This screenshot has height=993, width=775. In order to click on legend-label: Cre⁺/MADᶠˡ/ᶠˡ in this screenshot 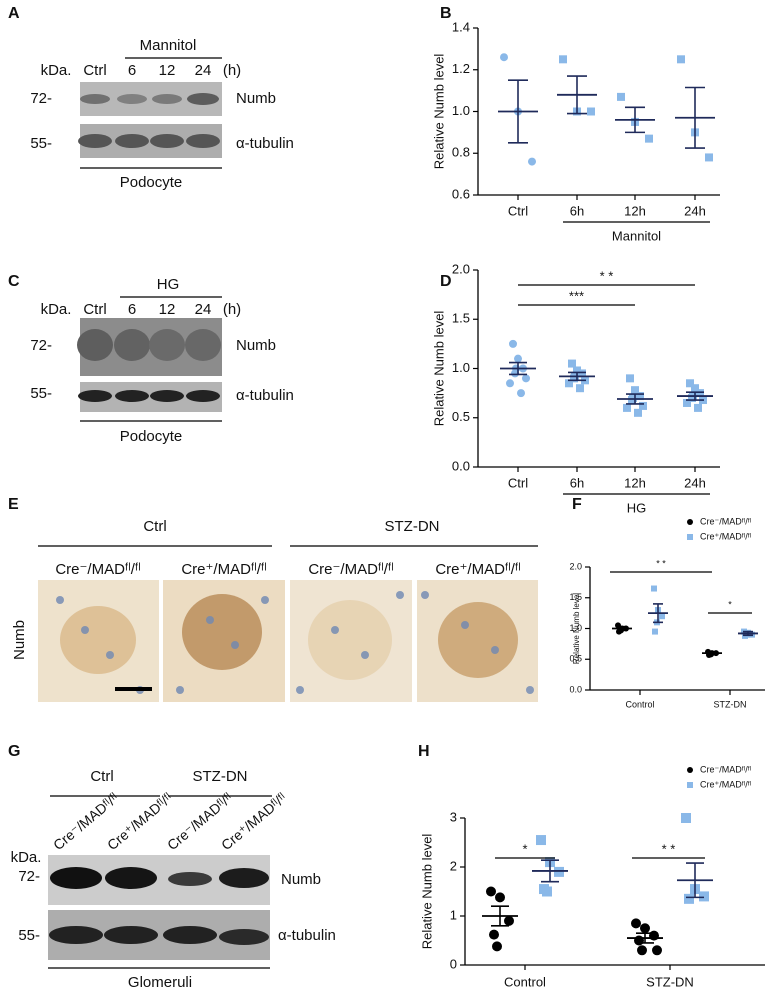, I will do `click(725, 536)`.